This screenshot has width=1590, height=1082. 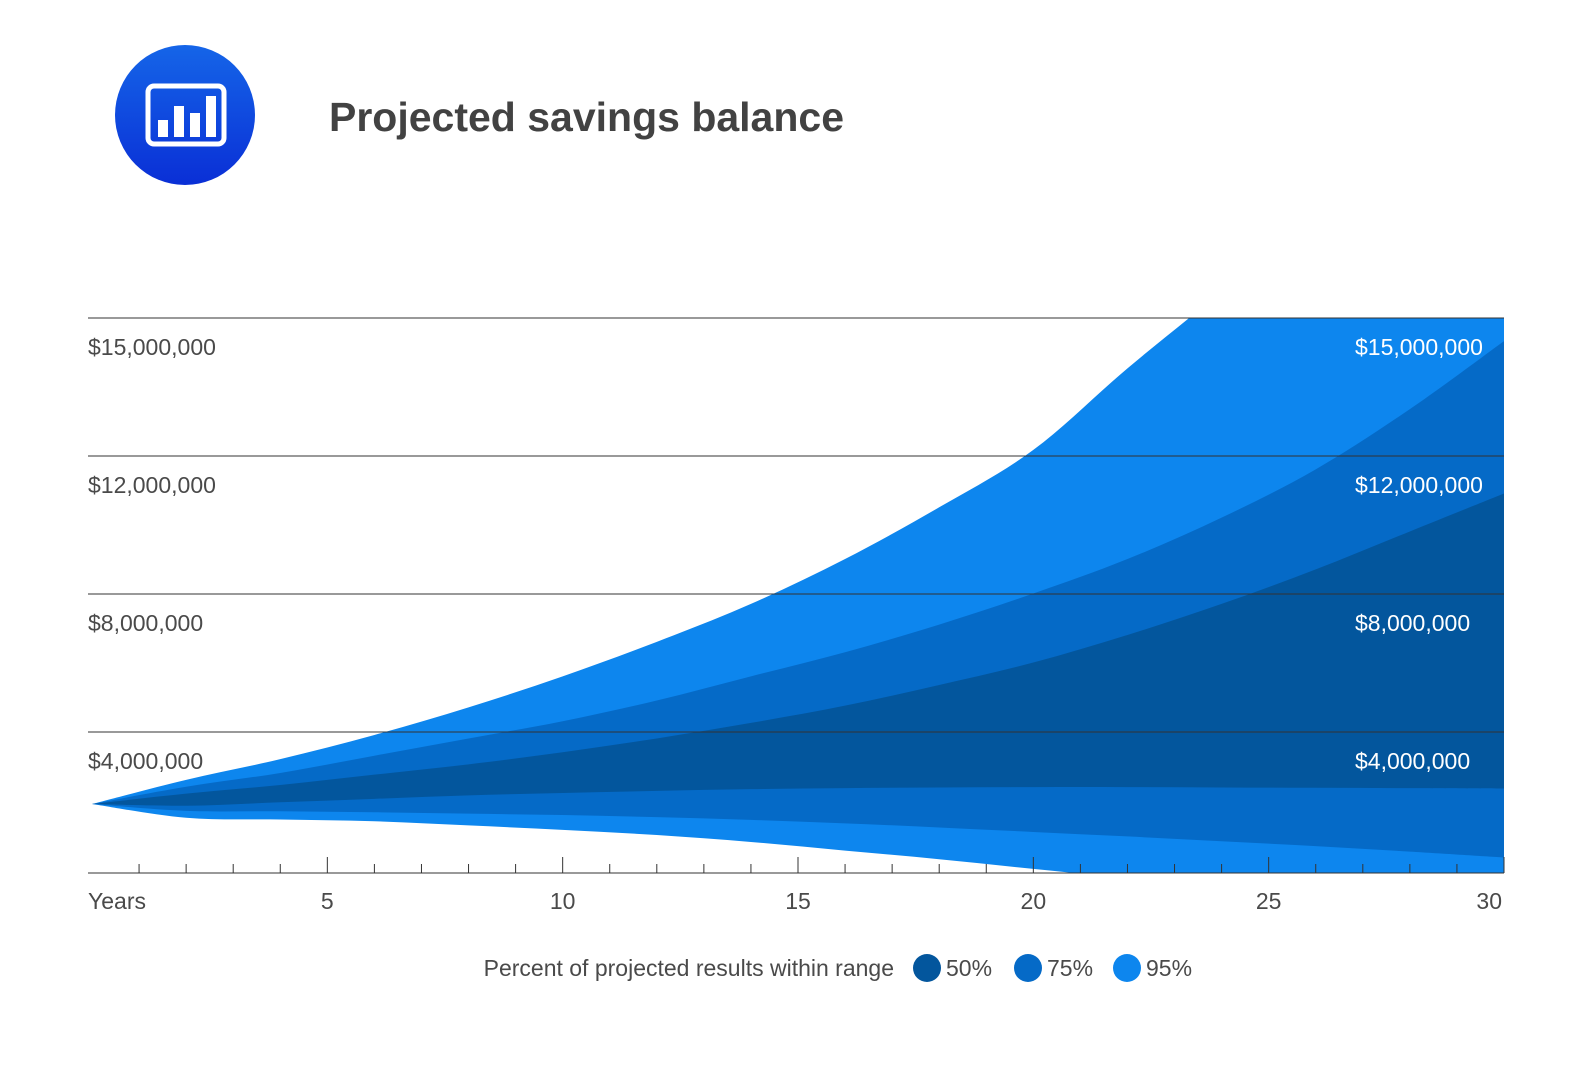 I want to click on legend-label-75: 75%, so click(x=1070, y=968).